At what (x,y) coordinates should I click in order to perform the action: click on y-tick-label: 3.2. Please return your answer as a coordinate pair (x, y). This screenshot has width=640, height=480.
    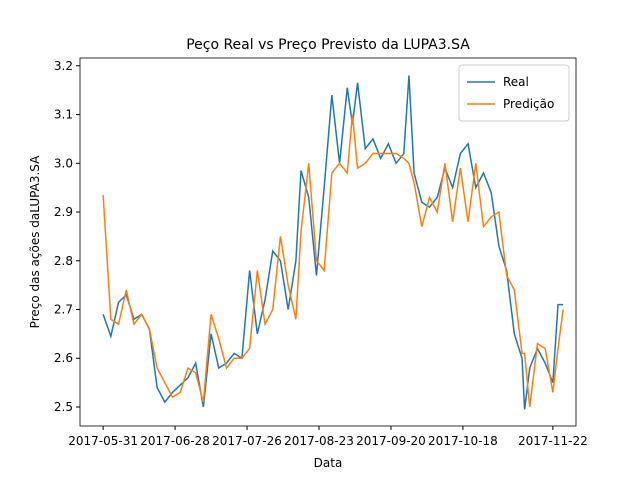
    Looking at the image, I should click on (63, 66).